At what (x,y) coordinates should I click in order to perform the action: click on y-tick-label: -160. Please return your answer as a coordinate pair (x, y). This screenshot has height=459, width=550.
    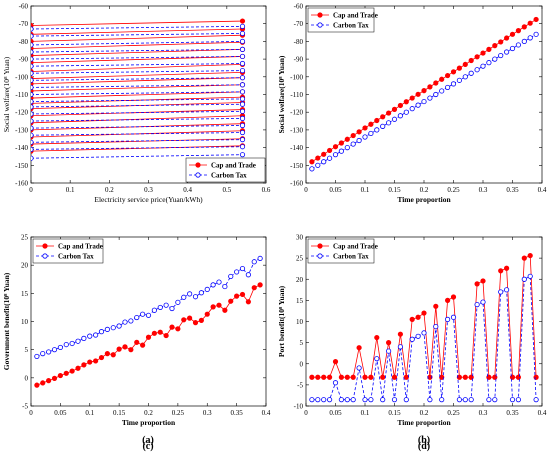
    Looking at the image, I should click on (21, 184).